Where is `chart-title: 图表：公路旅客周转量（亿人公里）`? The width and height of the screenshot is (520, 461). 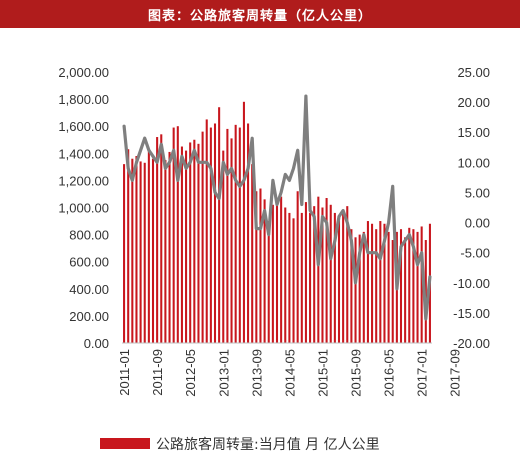
chart-title: 图表：公路旅客周转量（亿人公里） is located at coordinates (260, 14).